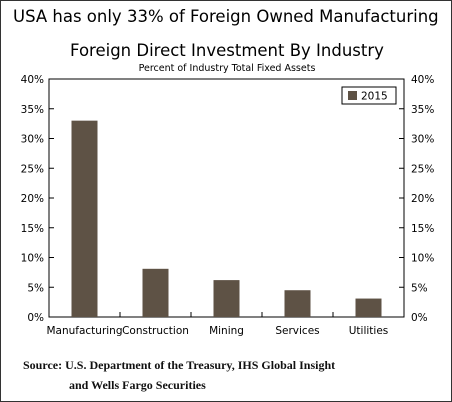  What do you see at coordinates (422, 80) in the screenshot?
I see `right-y-tick-label: 40%` at bounding box center [422, 80].